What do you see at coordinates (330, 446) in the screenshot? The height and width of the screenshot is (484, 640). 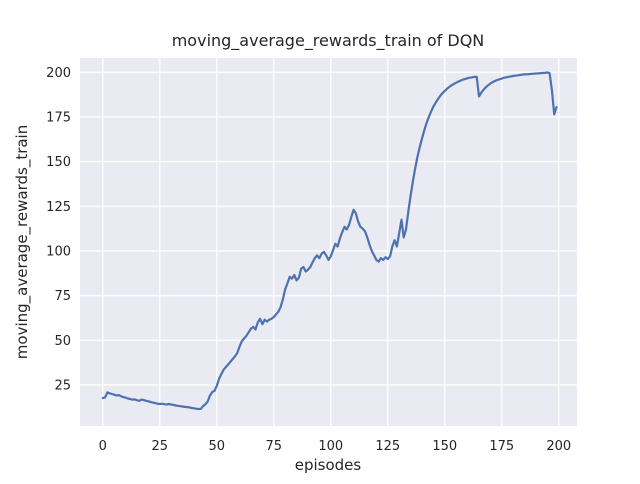 I see `x-tick-100: 100` at bounding box center [330, 446].